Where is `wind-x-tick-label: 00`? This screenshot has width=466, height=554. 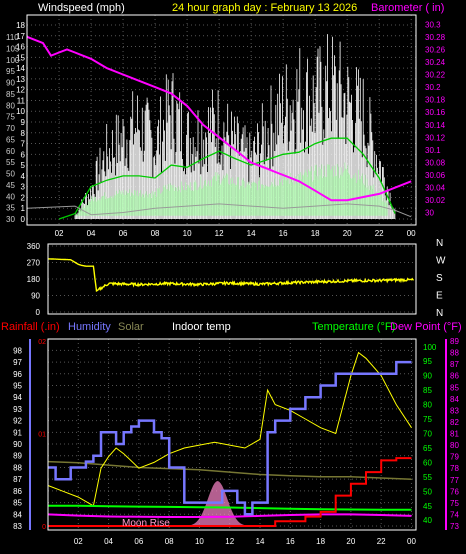 wind-x-tick-label: 00 is located at coordinates (411, 233).